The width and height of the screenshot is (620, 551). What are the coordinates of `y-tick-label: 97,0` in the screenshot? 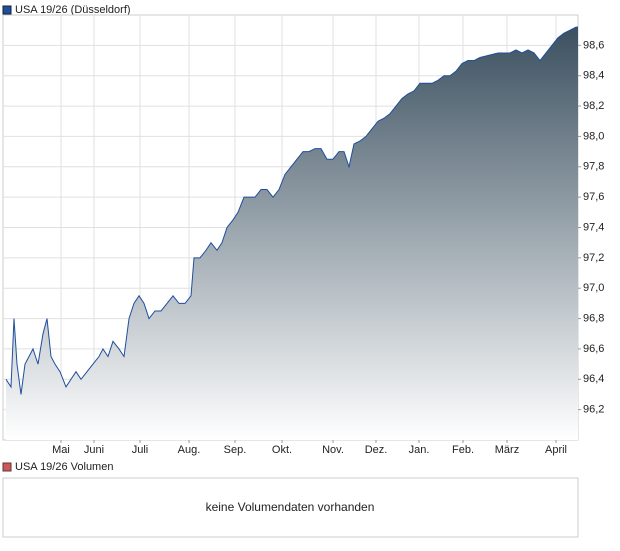 It's located at (593, 288).